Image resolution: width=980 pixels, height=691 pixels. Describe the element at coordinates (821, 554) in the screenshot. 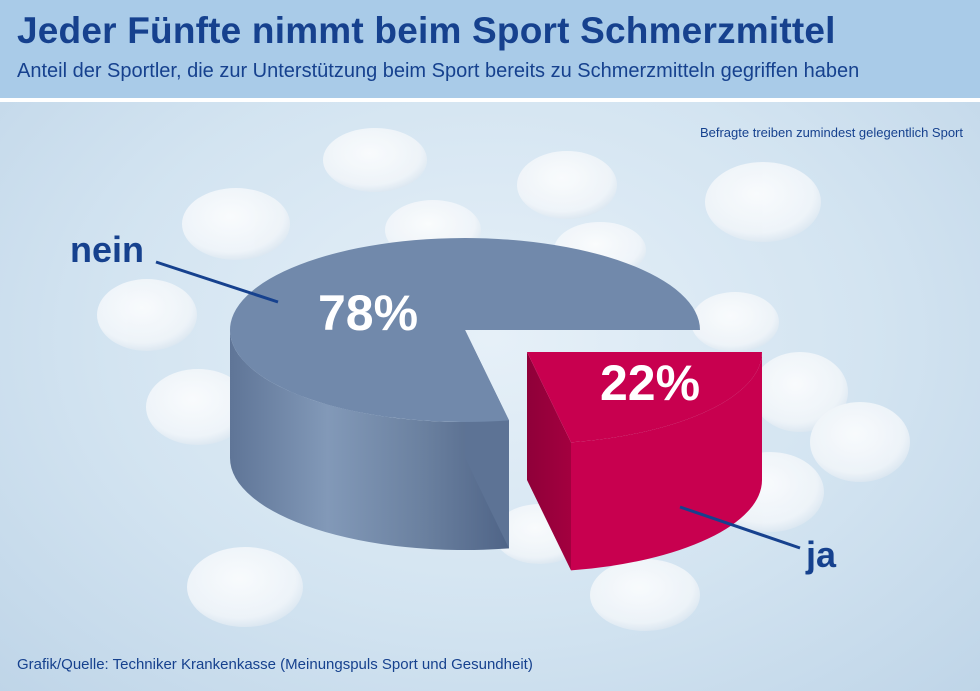

I see `category-label-ja: ja` at that location.